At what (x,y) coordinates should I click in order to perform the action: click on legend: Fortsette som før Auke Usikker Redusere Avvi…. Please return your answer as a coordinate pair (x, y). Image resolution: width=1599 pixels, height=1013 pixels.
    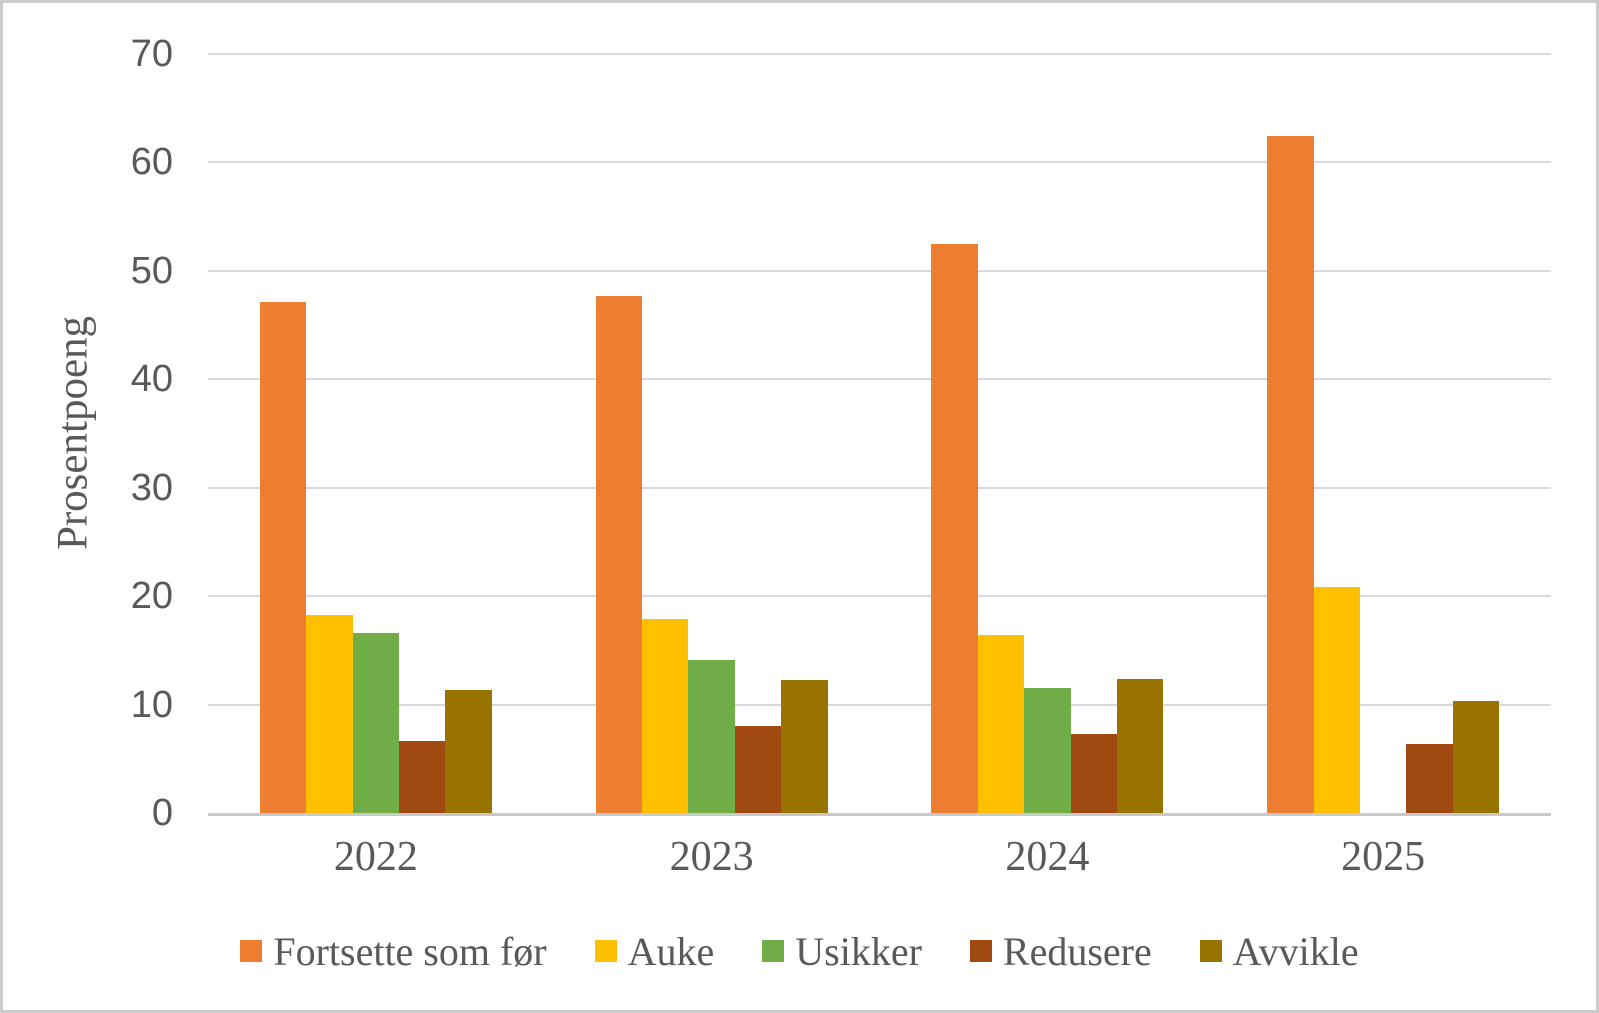
    Looking at the image, I should click on (799, 951).